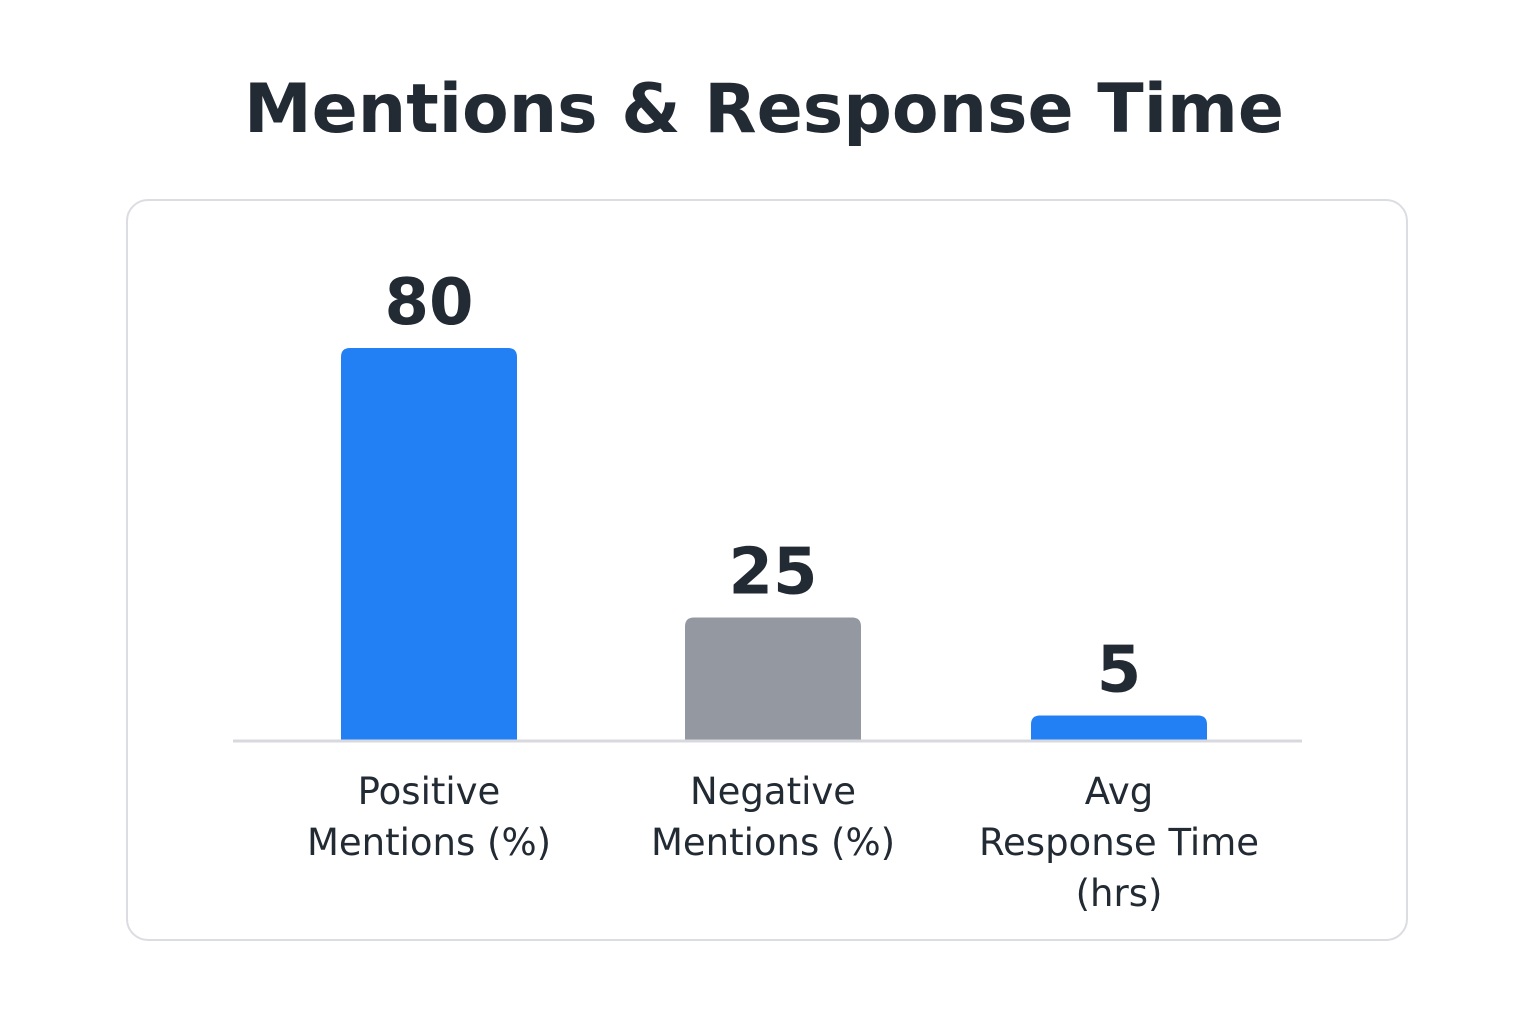 Image resolution: width=1536 pixels, height=1024 pixels. I want to click on category-label-3-line-3: (hrs), so click(1119, 893).